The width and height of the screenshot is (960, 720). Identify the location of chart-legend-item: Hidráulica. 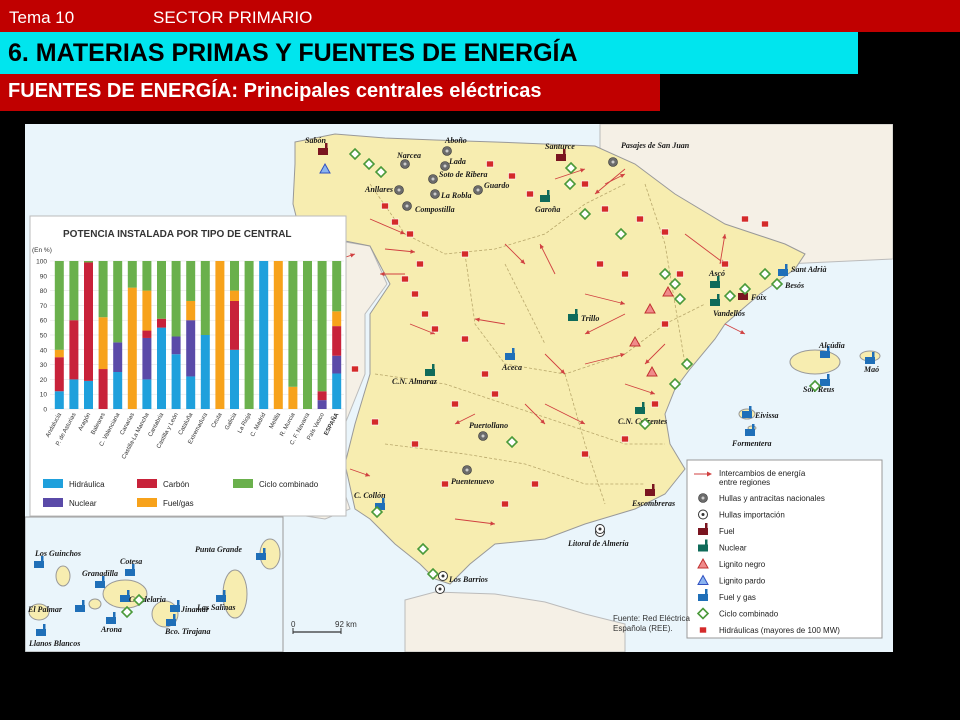
(74, 484).